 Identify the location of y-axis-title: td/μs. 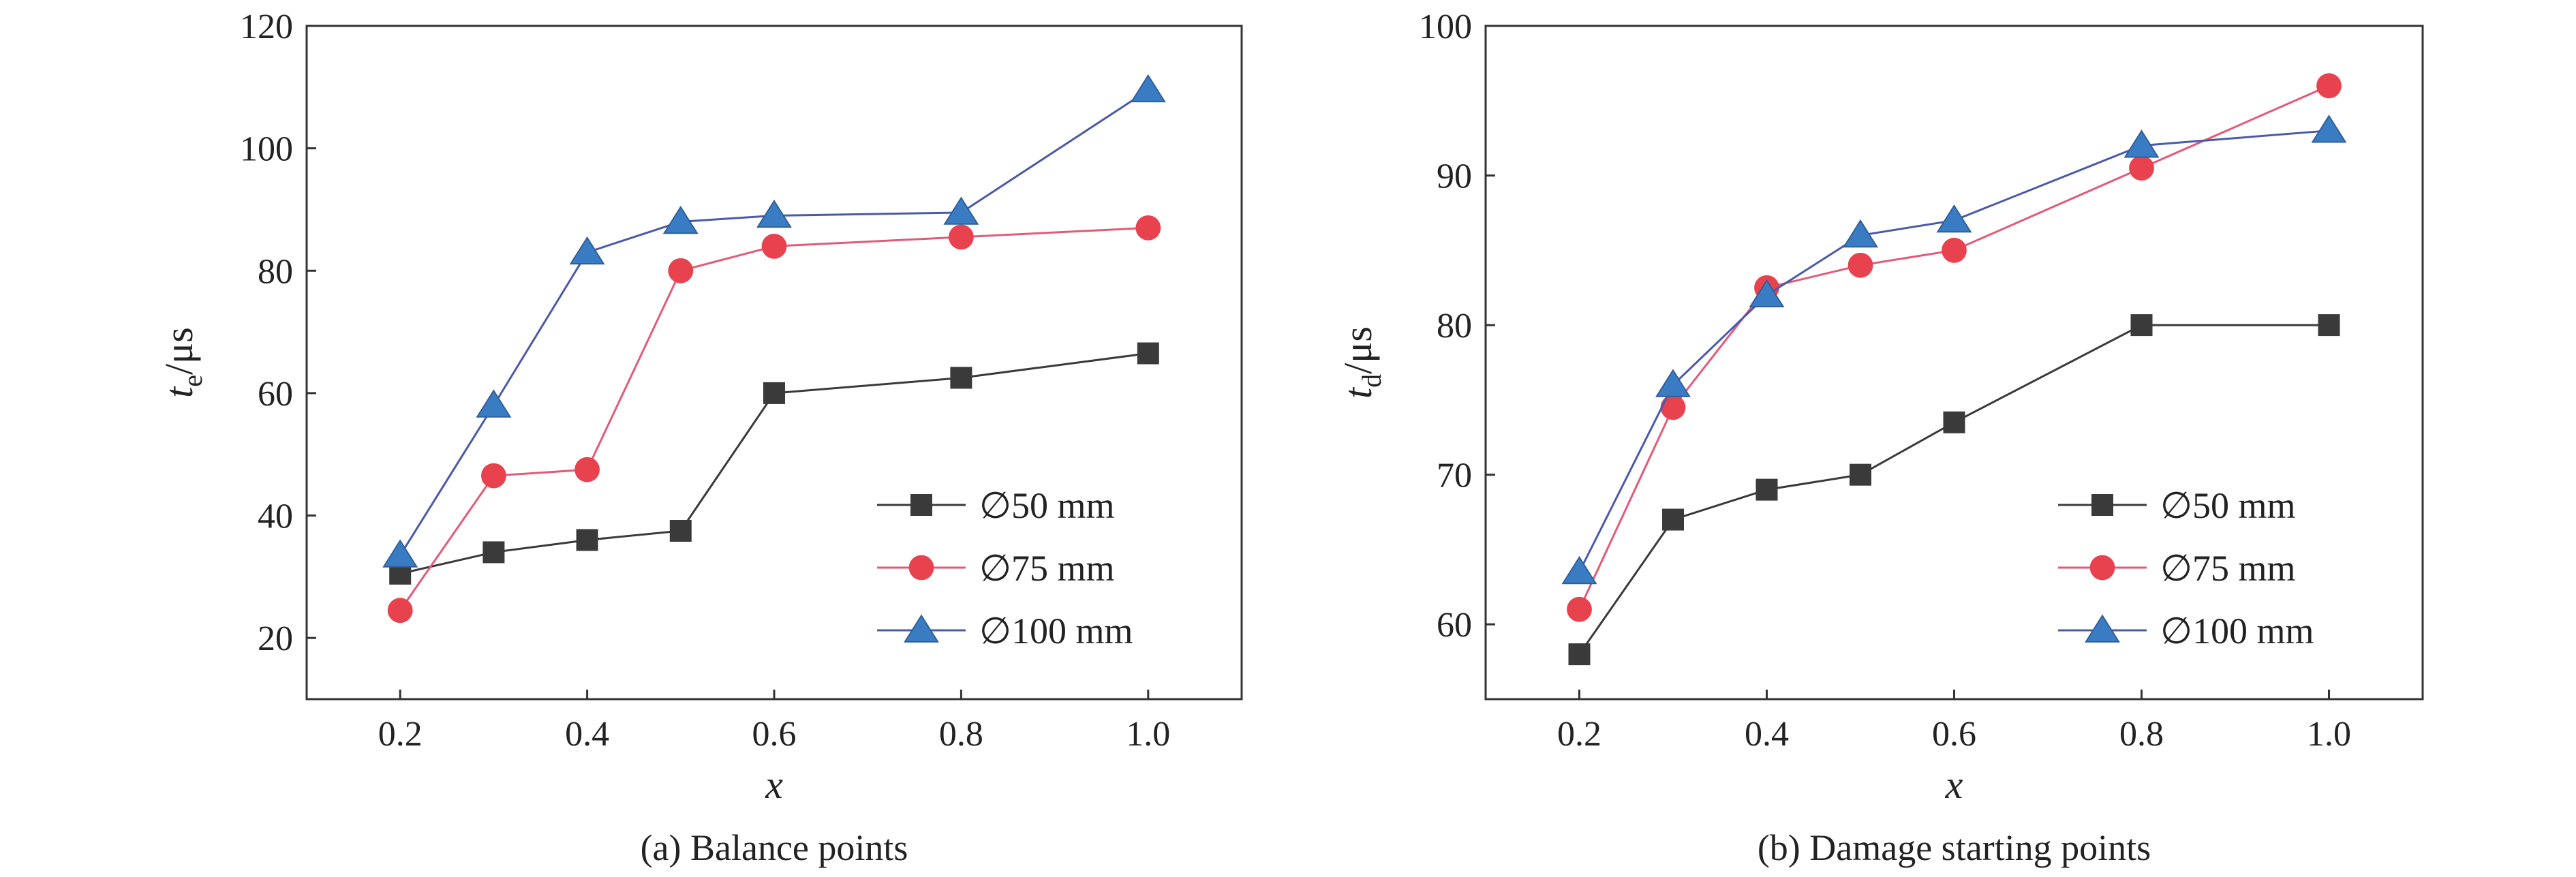
(1361, 362).